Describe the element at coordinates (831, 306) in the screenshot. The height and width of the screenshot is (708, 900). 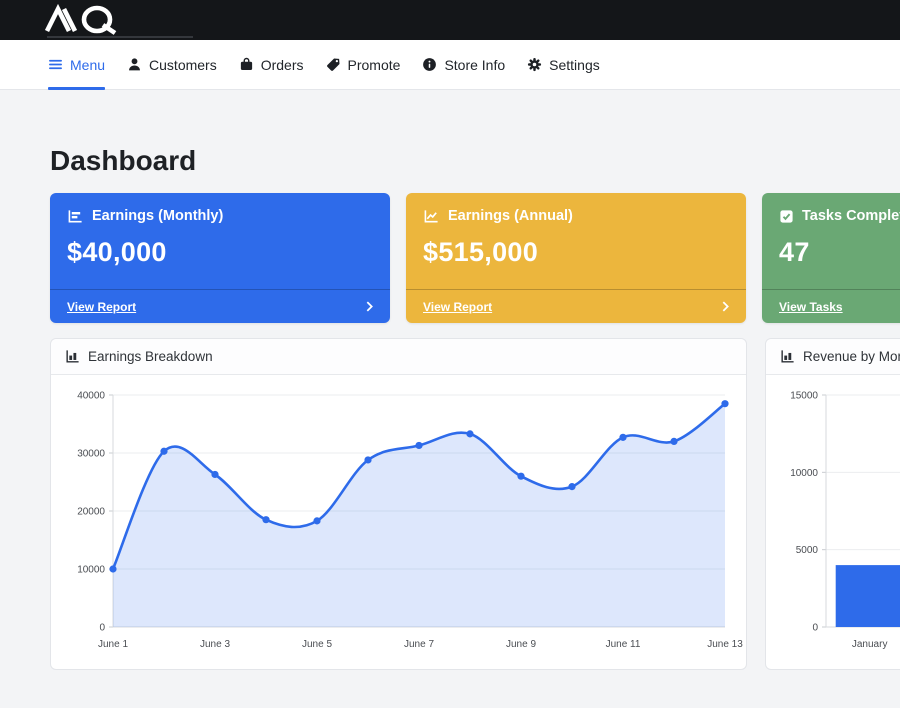
I see `view-tasks-link: View Tasks` at that location.